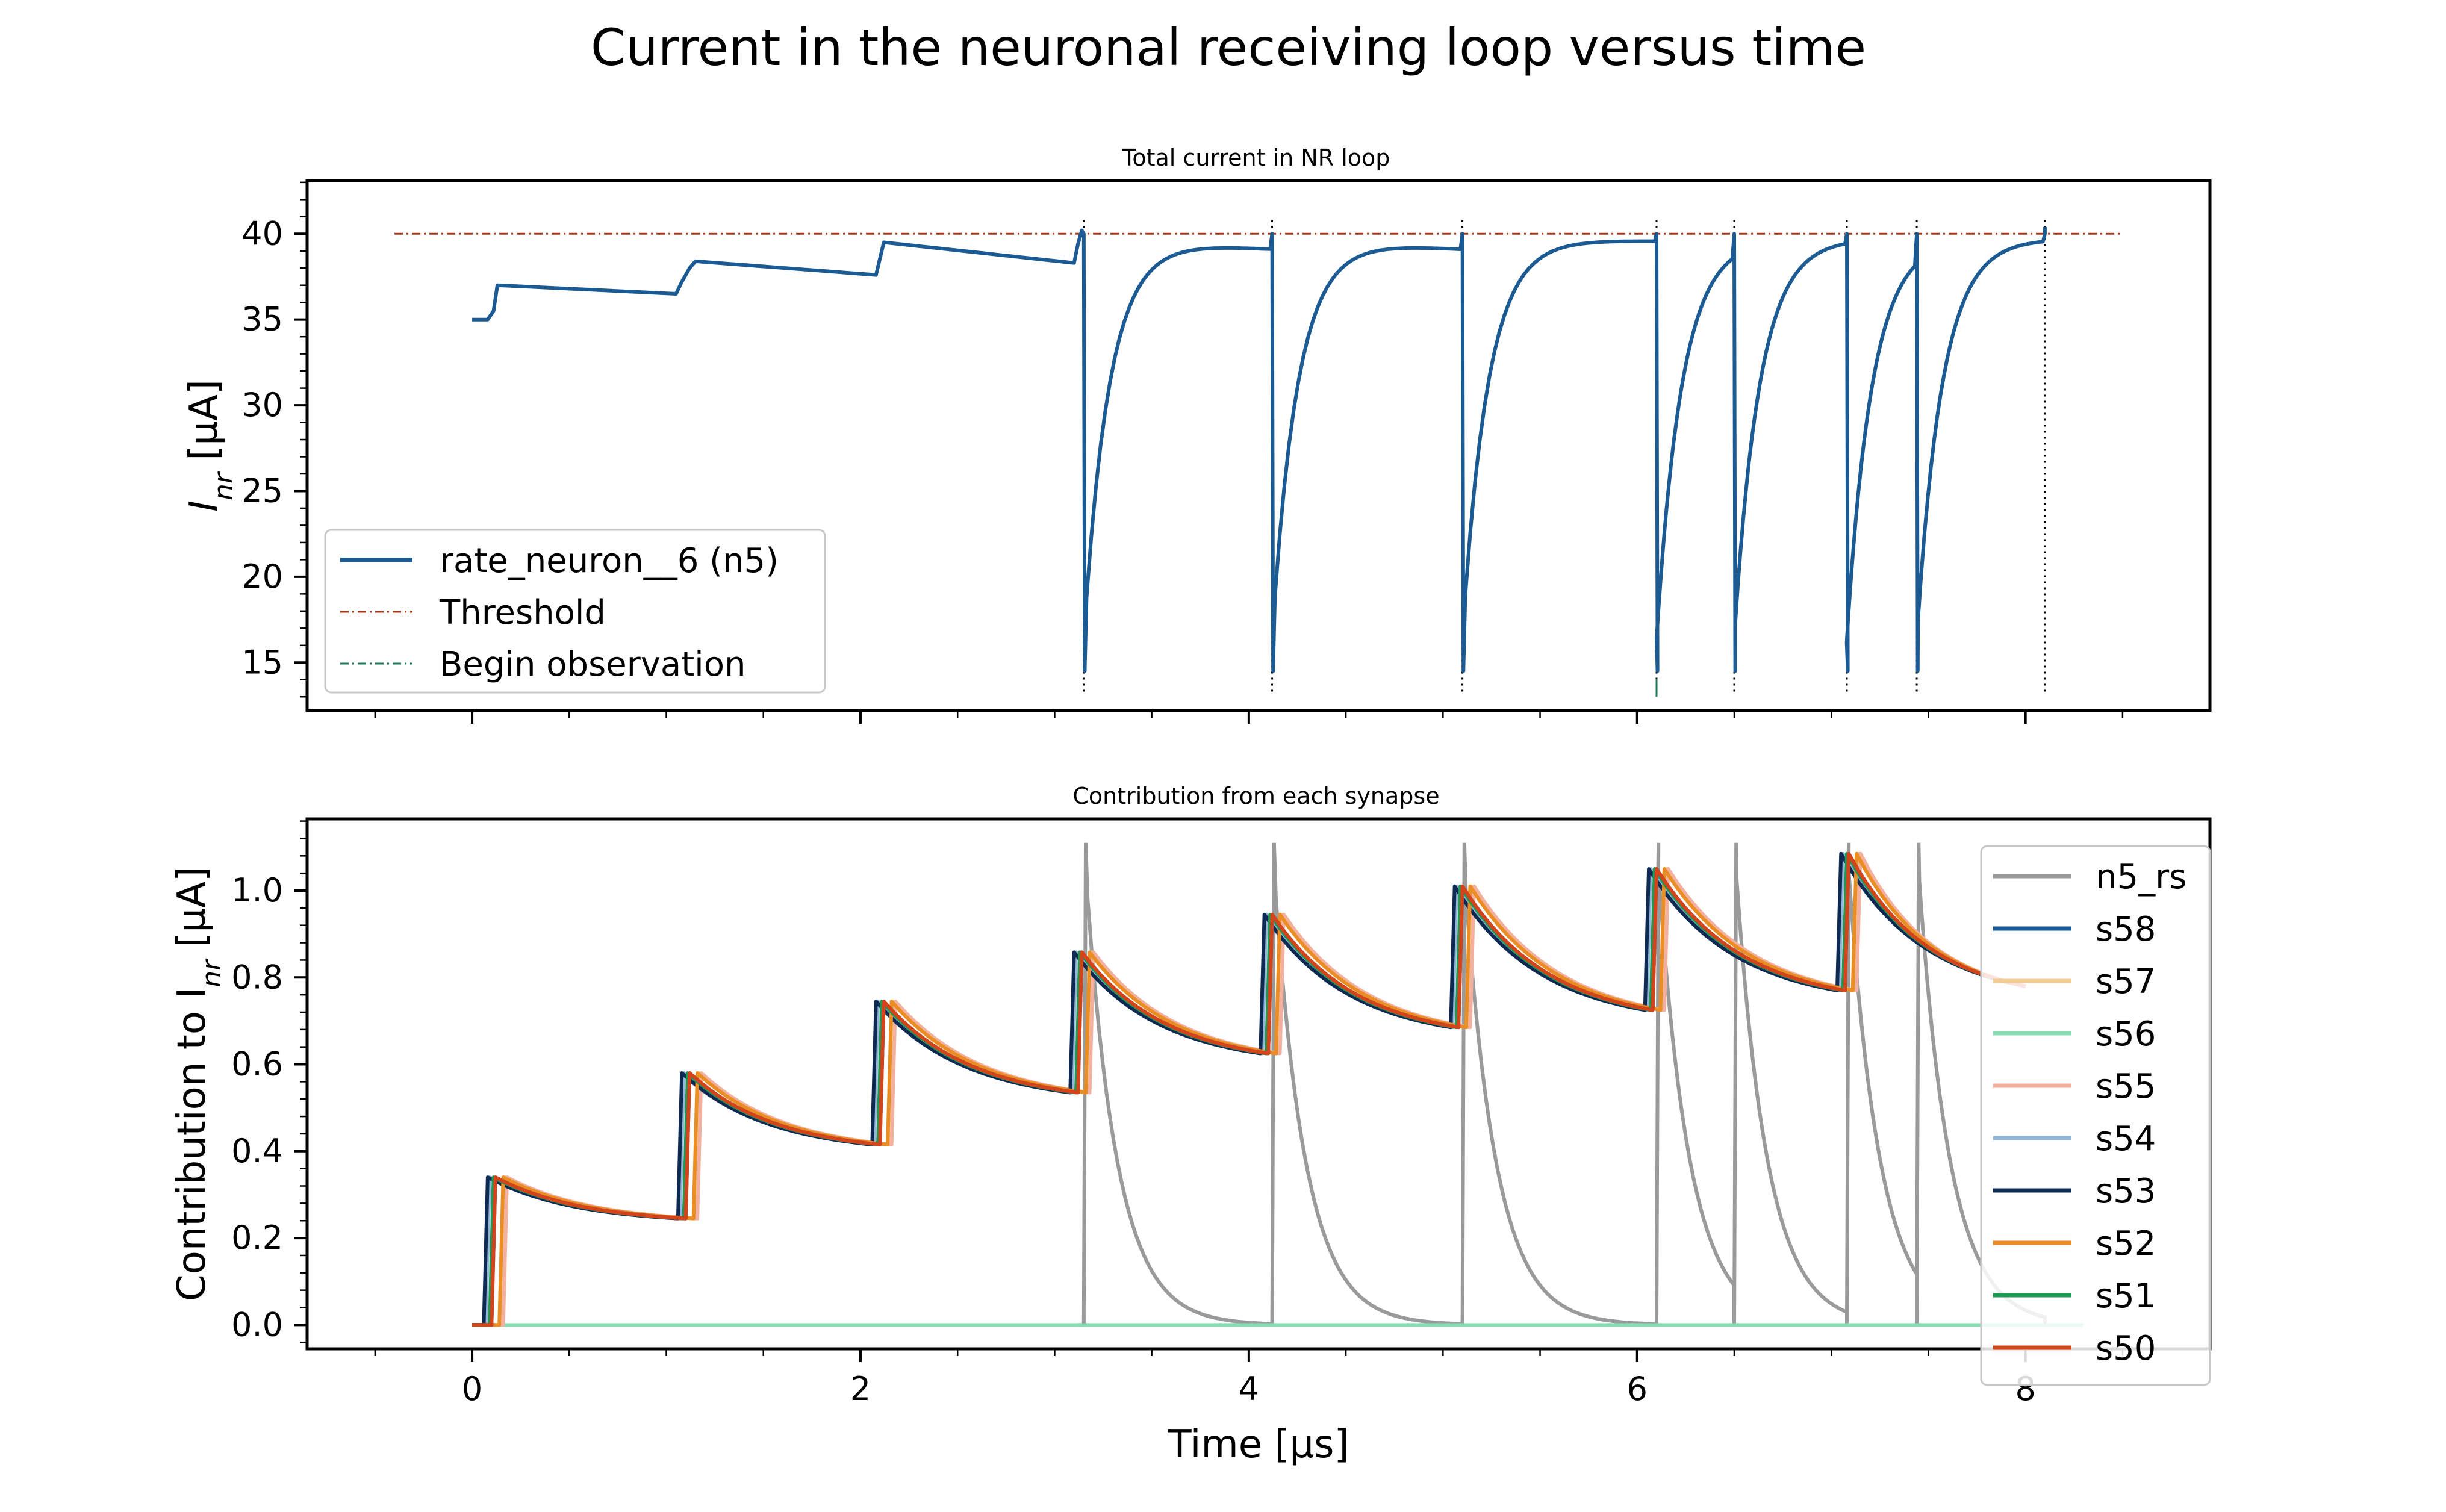 The width and height of the screenshot is (2446, 1512). What do you see at coordinates (257, 977) in the screenshot?
I see `y-tick-label: 0.8` at bounding box center [257, 977].